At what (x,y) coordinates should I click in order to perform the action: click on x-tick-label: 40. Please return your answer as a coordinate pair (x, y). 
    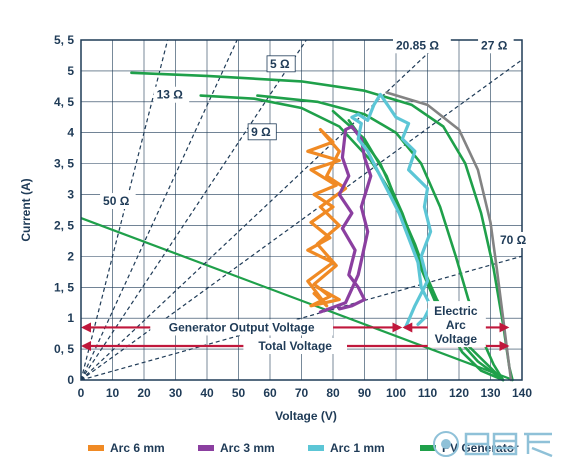
    Looking at the image, I should click on (207, 393).